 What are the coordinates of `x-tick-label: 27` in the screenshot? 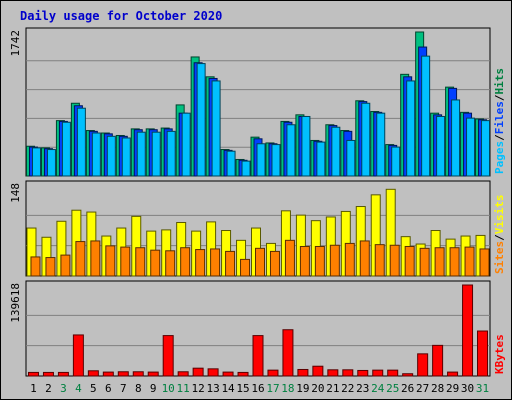 It's located at (422, 388).